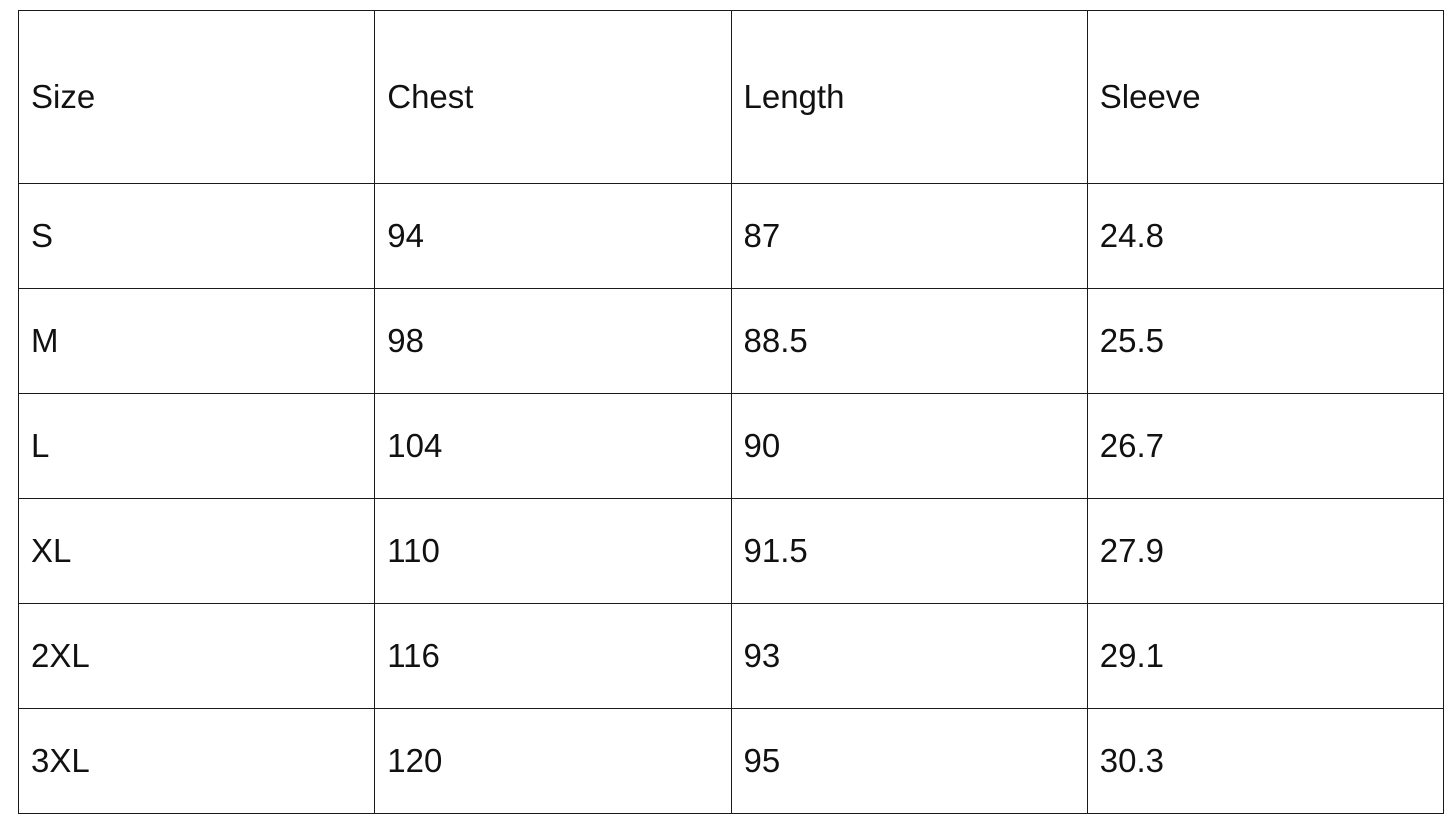  Describe the element at coordinates (553, 656) in the screenshot. I see `cell-chest: 116` at that location.